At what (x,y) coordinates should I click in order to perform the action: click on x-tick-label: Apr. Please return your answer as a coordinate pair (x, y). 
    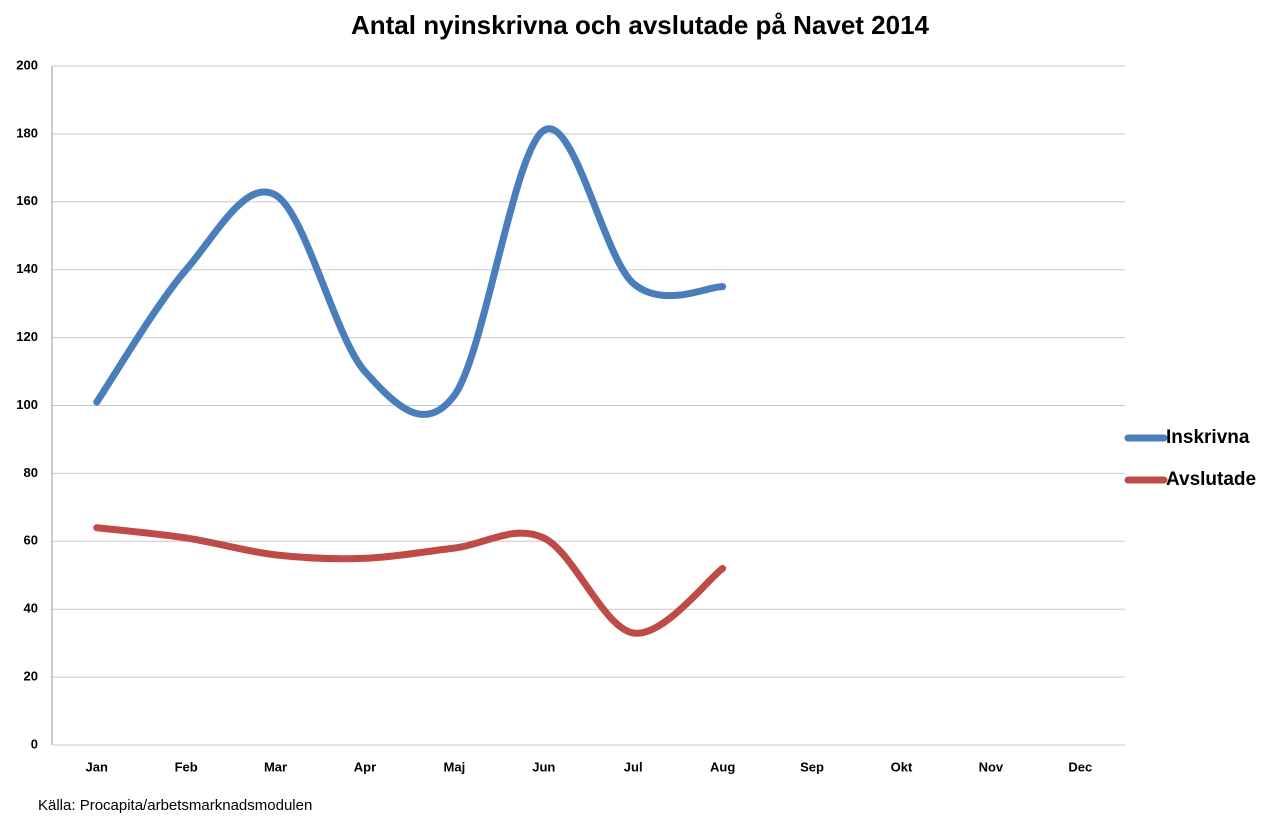
    Looking at the image, I should click on (365, 766).